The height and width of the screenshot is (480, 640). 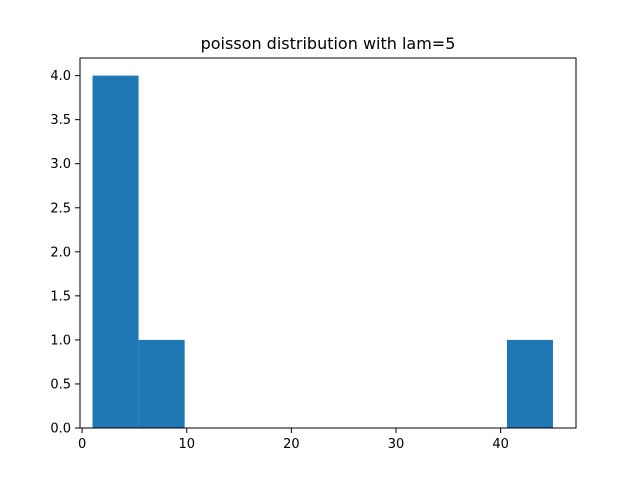 I want to click on y-tick-label-4: 2.0, so click(x=60, y=252).